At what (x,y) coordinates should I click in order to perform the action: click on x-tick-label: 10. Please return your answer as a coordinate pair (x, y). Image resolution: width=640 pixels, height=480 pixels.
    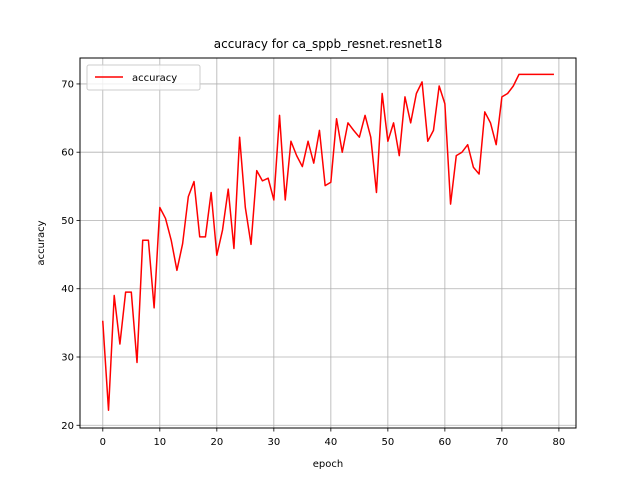
    Looking at the image, I should click on (159, 442).